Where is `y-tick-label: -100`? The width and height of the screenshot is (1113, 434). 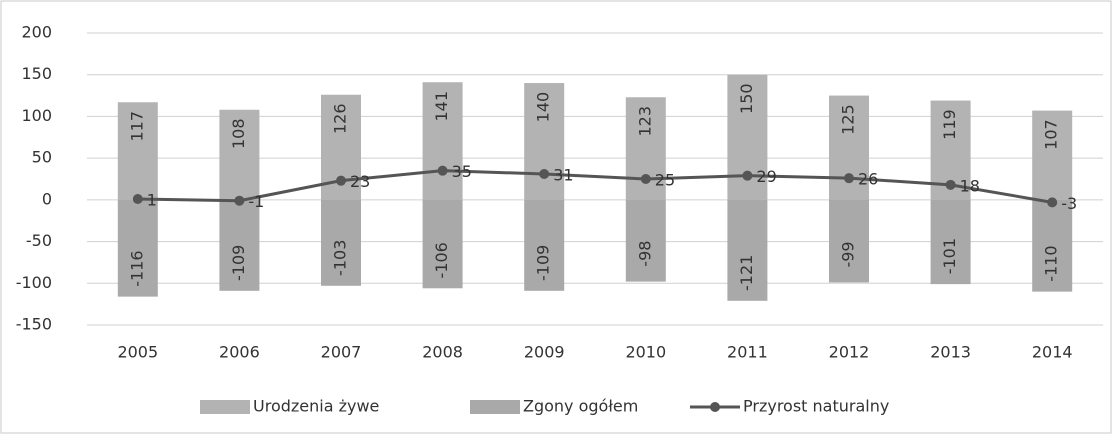 y-tick-label: -100 is located at coordinates (34, 282).